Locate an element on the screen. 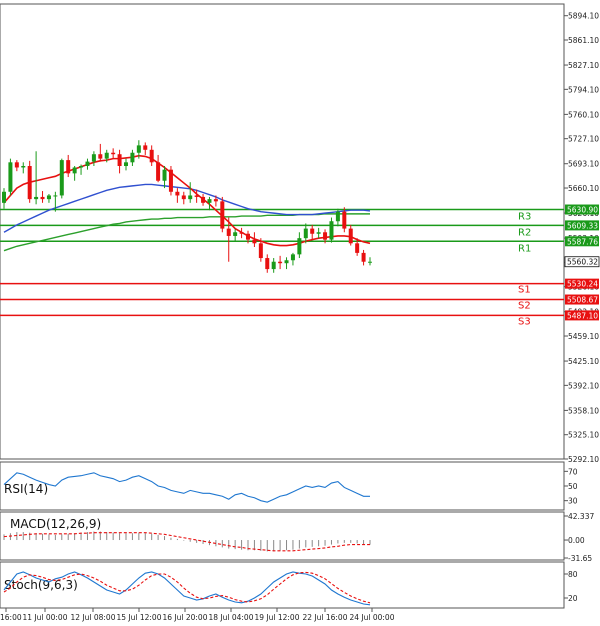  level-name-s2: S2 is located at coordinates (524, 306).